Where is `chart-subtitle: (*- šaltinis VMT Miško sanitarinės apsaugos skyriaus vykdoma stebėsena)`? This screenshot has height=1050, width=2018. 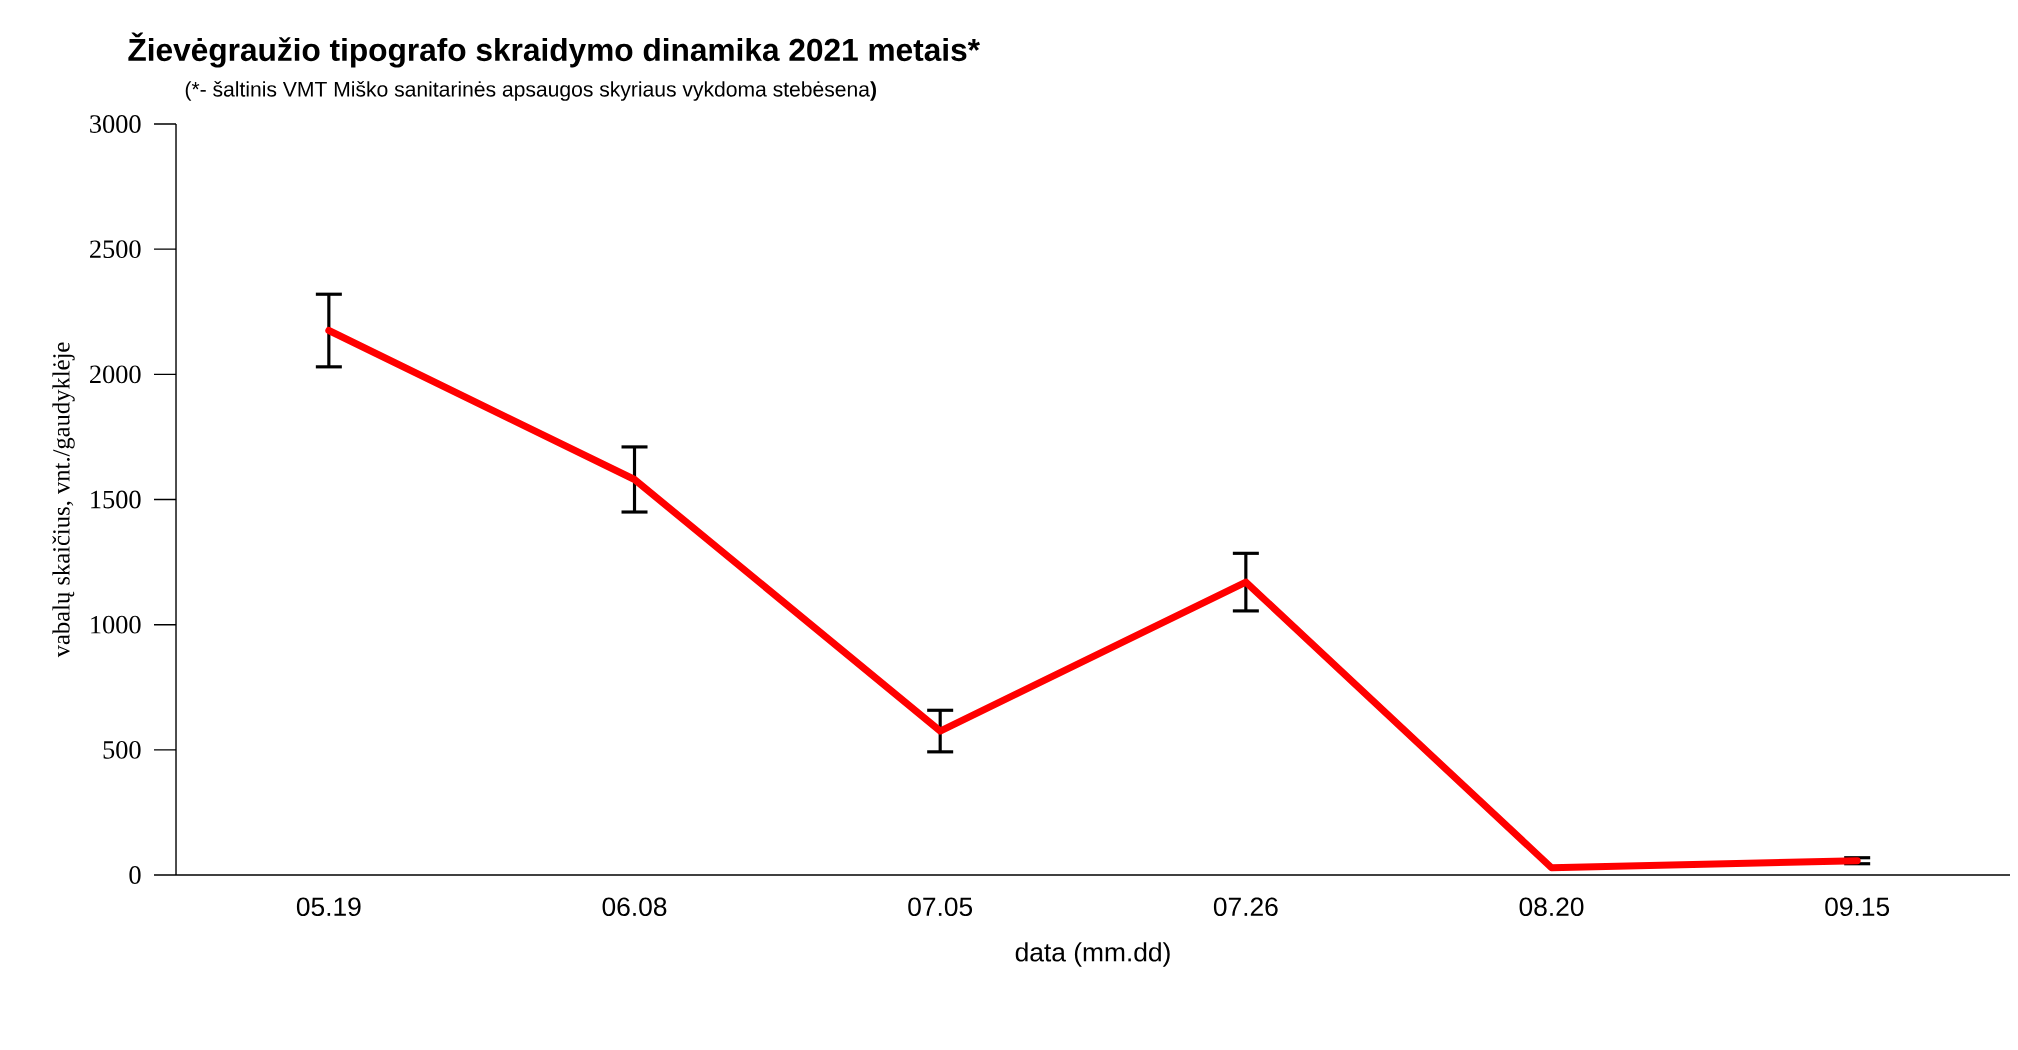 chart-subtitle: (*- šaltinis VMT Miško sanitarinės apsaugos skyriaus vykdoma stebėsena) is located at coordinates (530, 91).